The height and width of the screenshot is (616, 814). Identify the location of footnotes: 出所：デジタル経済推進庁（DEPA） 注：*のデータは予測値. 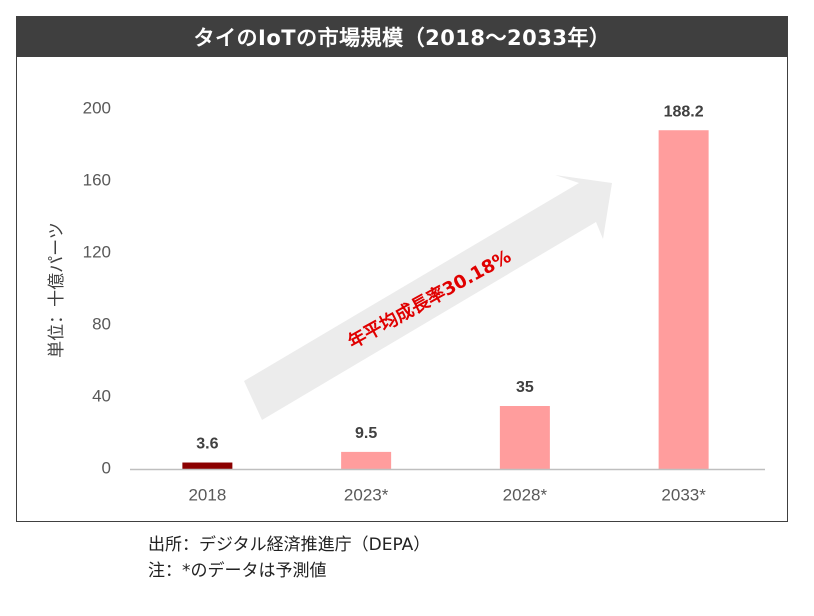
(289, 558).